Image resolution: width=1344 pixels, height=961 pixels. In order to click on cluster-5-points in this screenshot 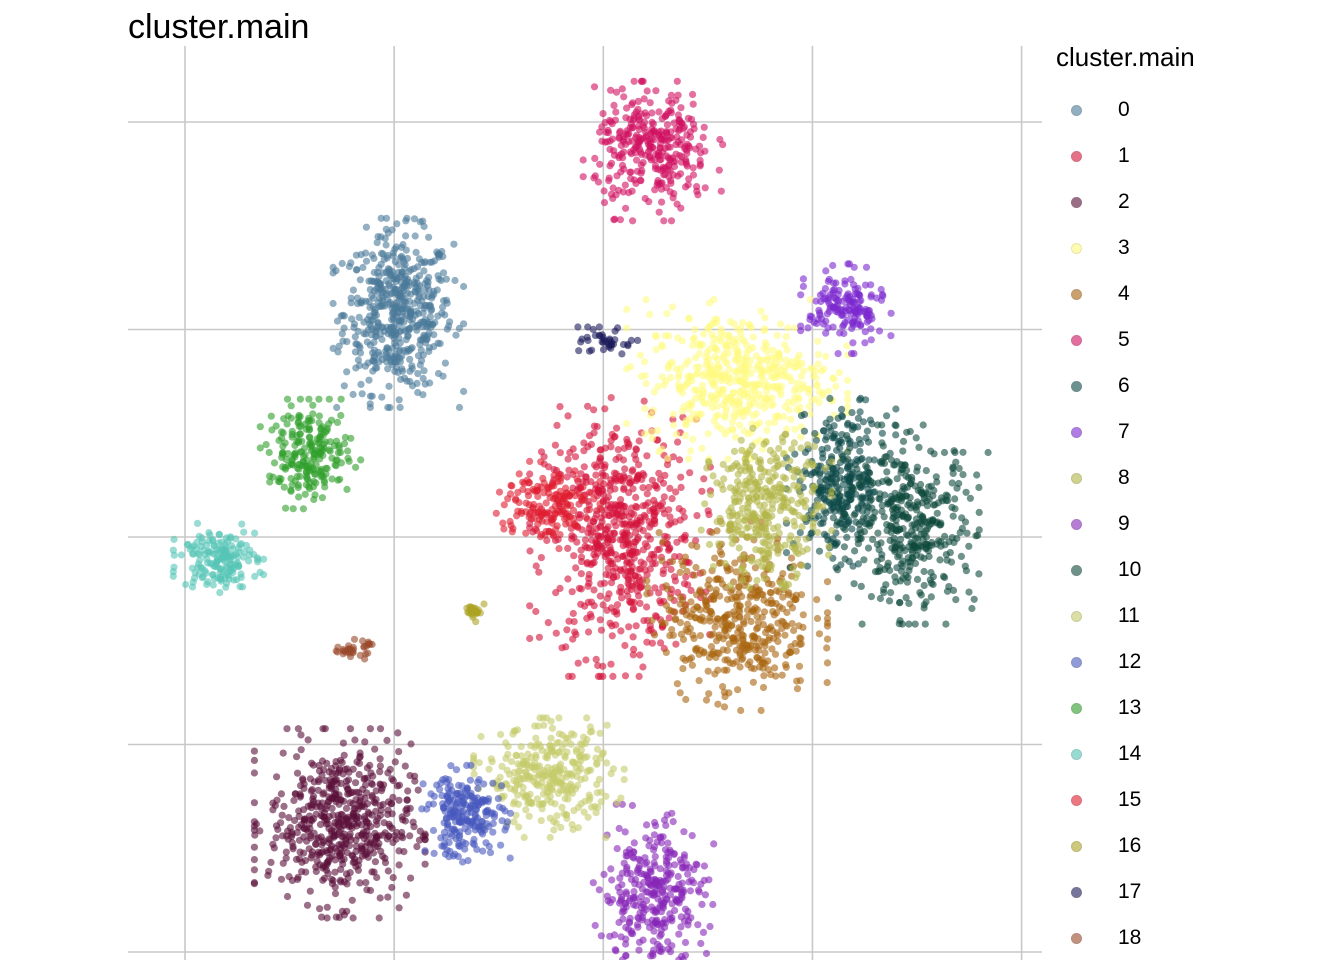, I will do `click(653, 151)`.